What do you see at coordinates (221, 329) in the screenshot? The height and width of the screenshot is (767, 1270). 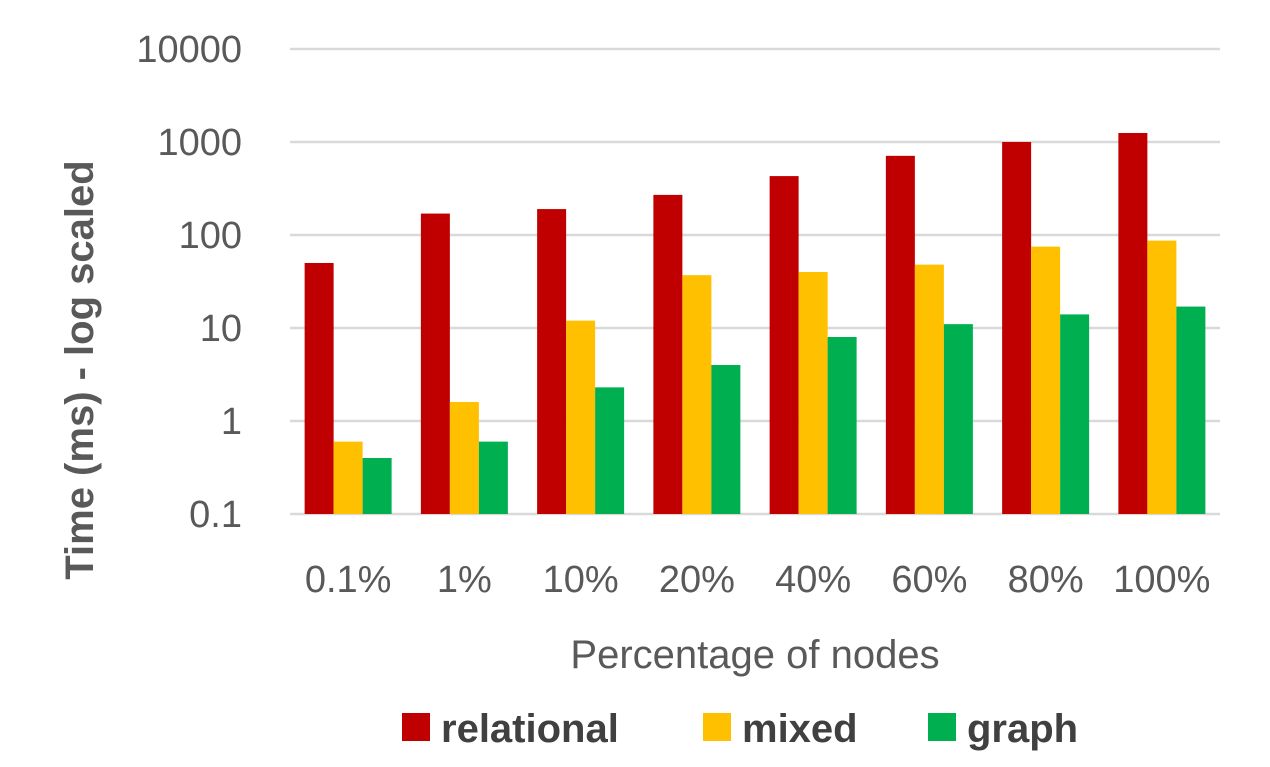 I see `y-tick-label: 10` at bounding box center [221, 329].